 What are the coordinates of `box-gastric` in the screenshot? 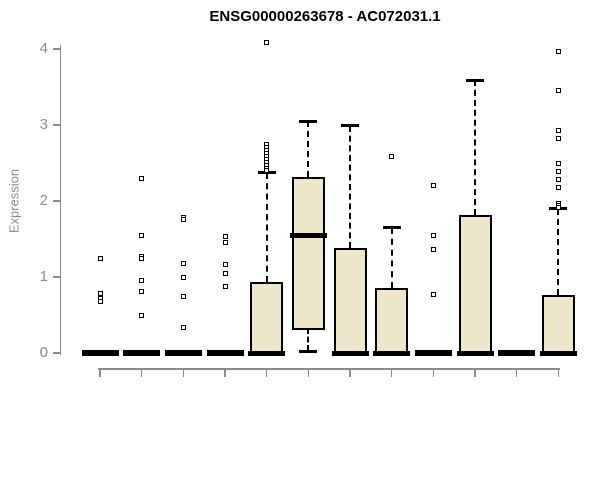 It's located at (225, 353).